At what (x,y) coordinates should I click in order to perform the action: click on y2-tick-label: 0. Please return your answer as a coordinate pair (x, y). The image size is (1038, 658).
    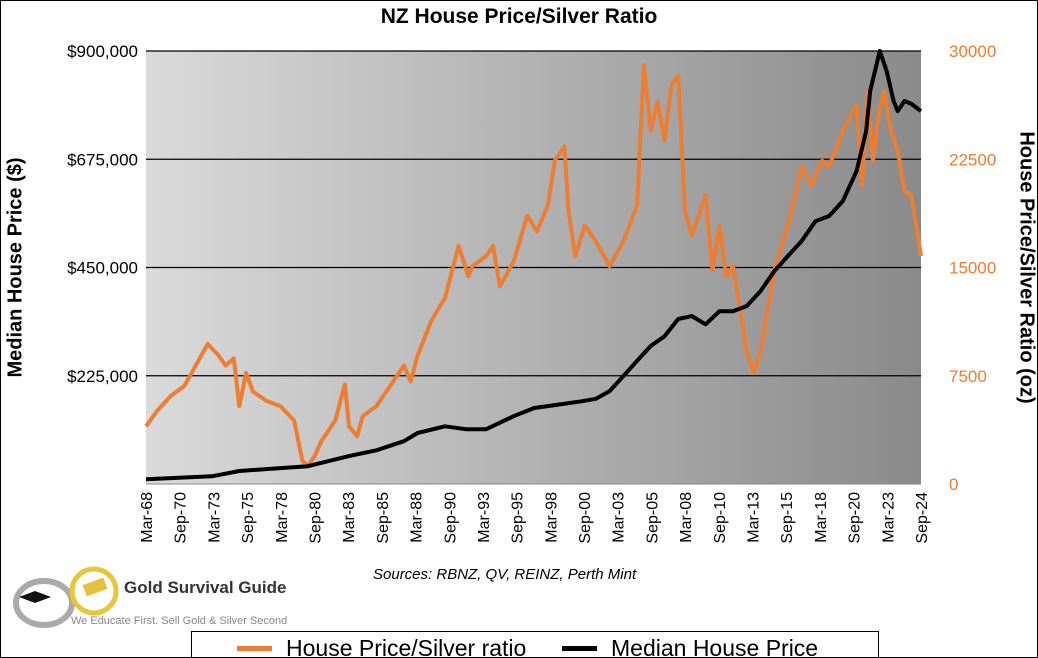
    Looking at the image, I should click on (953, 484).